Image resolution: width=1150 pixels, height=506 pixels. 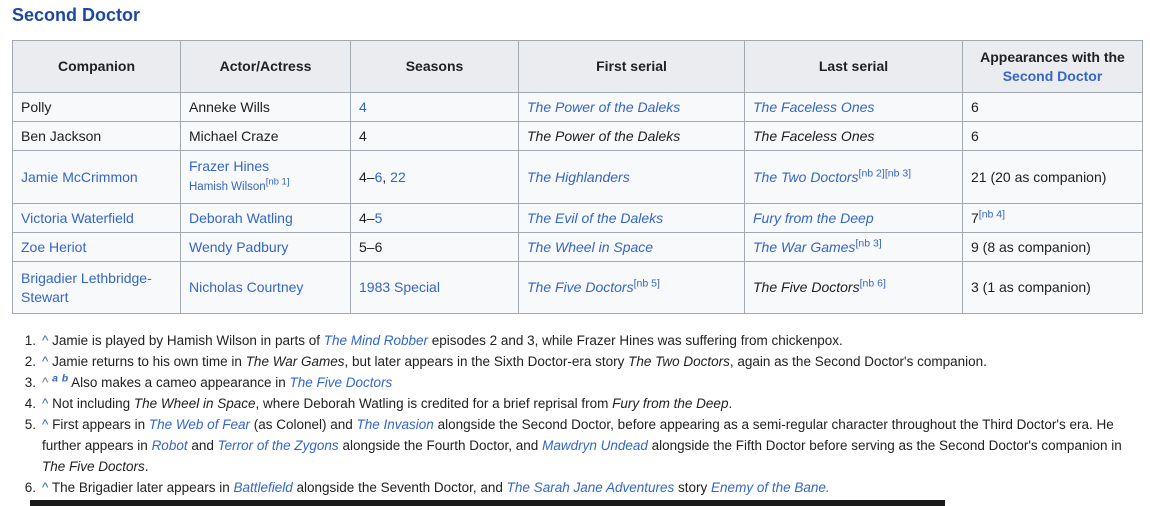 What do you see at coordinates (202, 445) in the screenshot?
I see `text: and` at bounding box center [202, 445].